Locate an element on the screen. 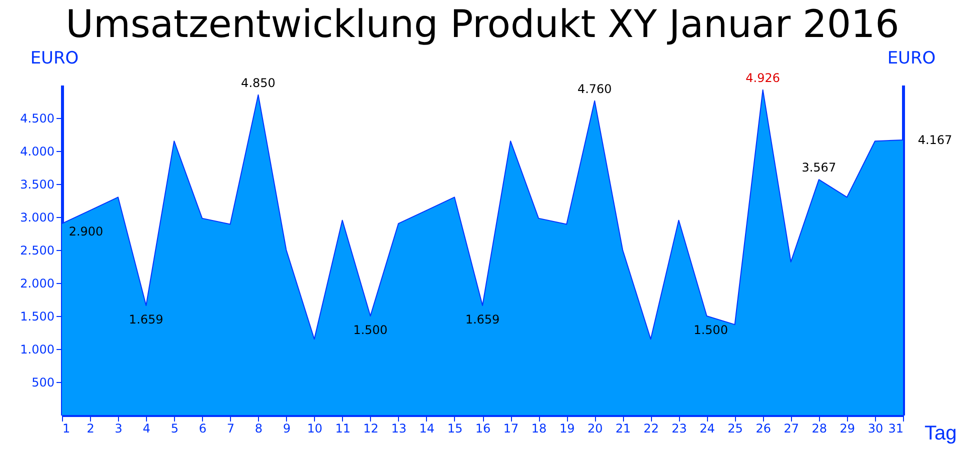 Image resolution: width=970 pixels, height=450 pixels. x-tick-label: 1 is located at coordinates (66, 429).